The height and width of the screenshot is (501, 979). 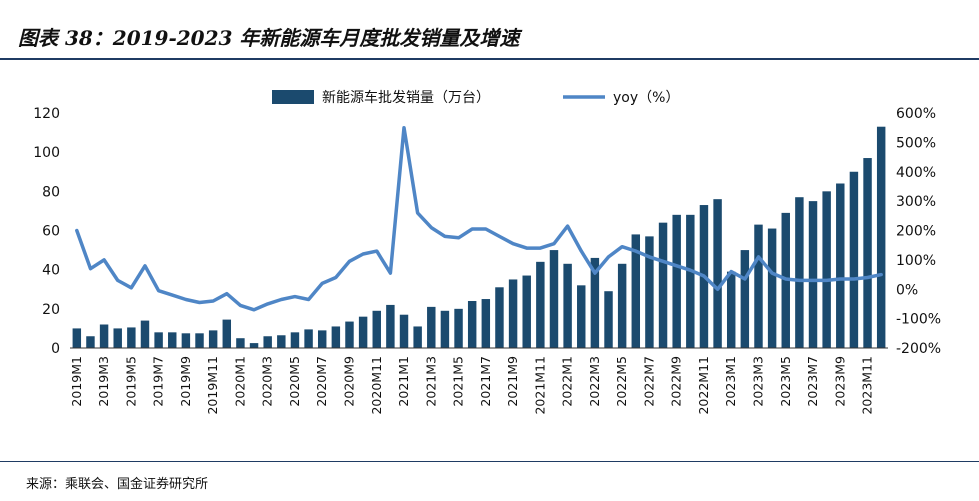 I want to click on chart-title: 图表 38：2019-2023 年新能源车月度批发销量及增速, so click(x=269, y=38).